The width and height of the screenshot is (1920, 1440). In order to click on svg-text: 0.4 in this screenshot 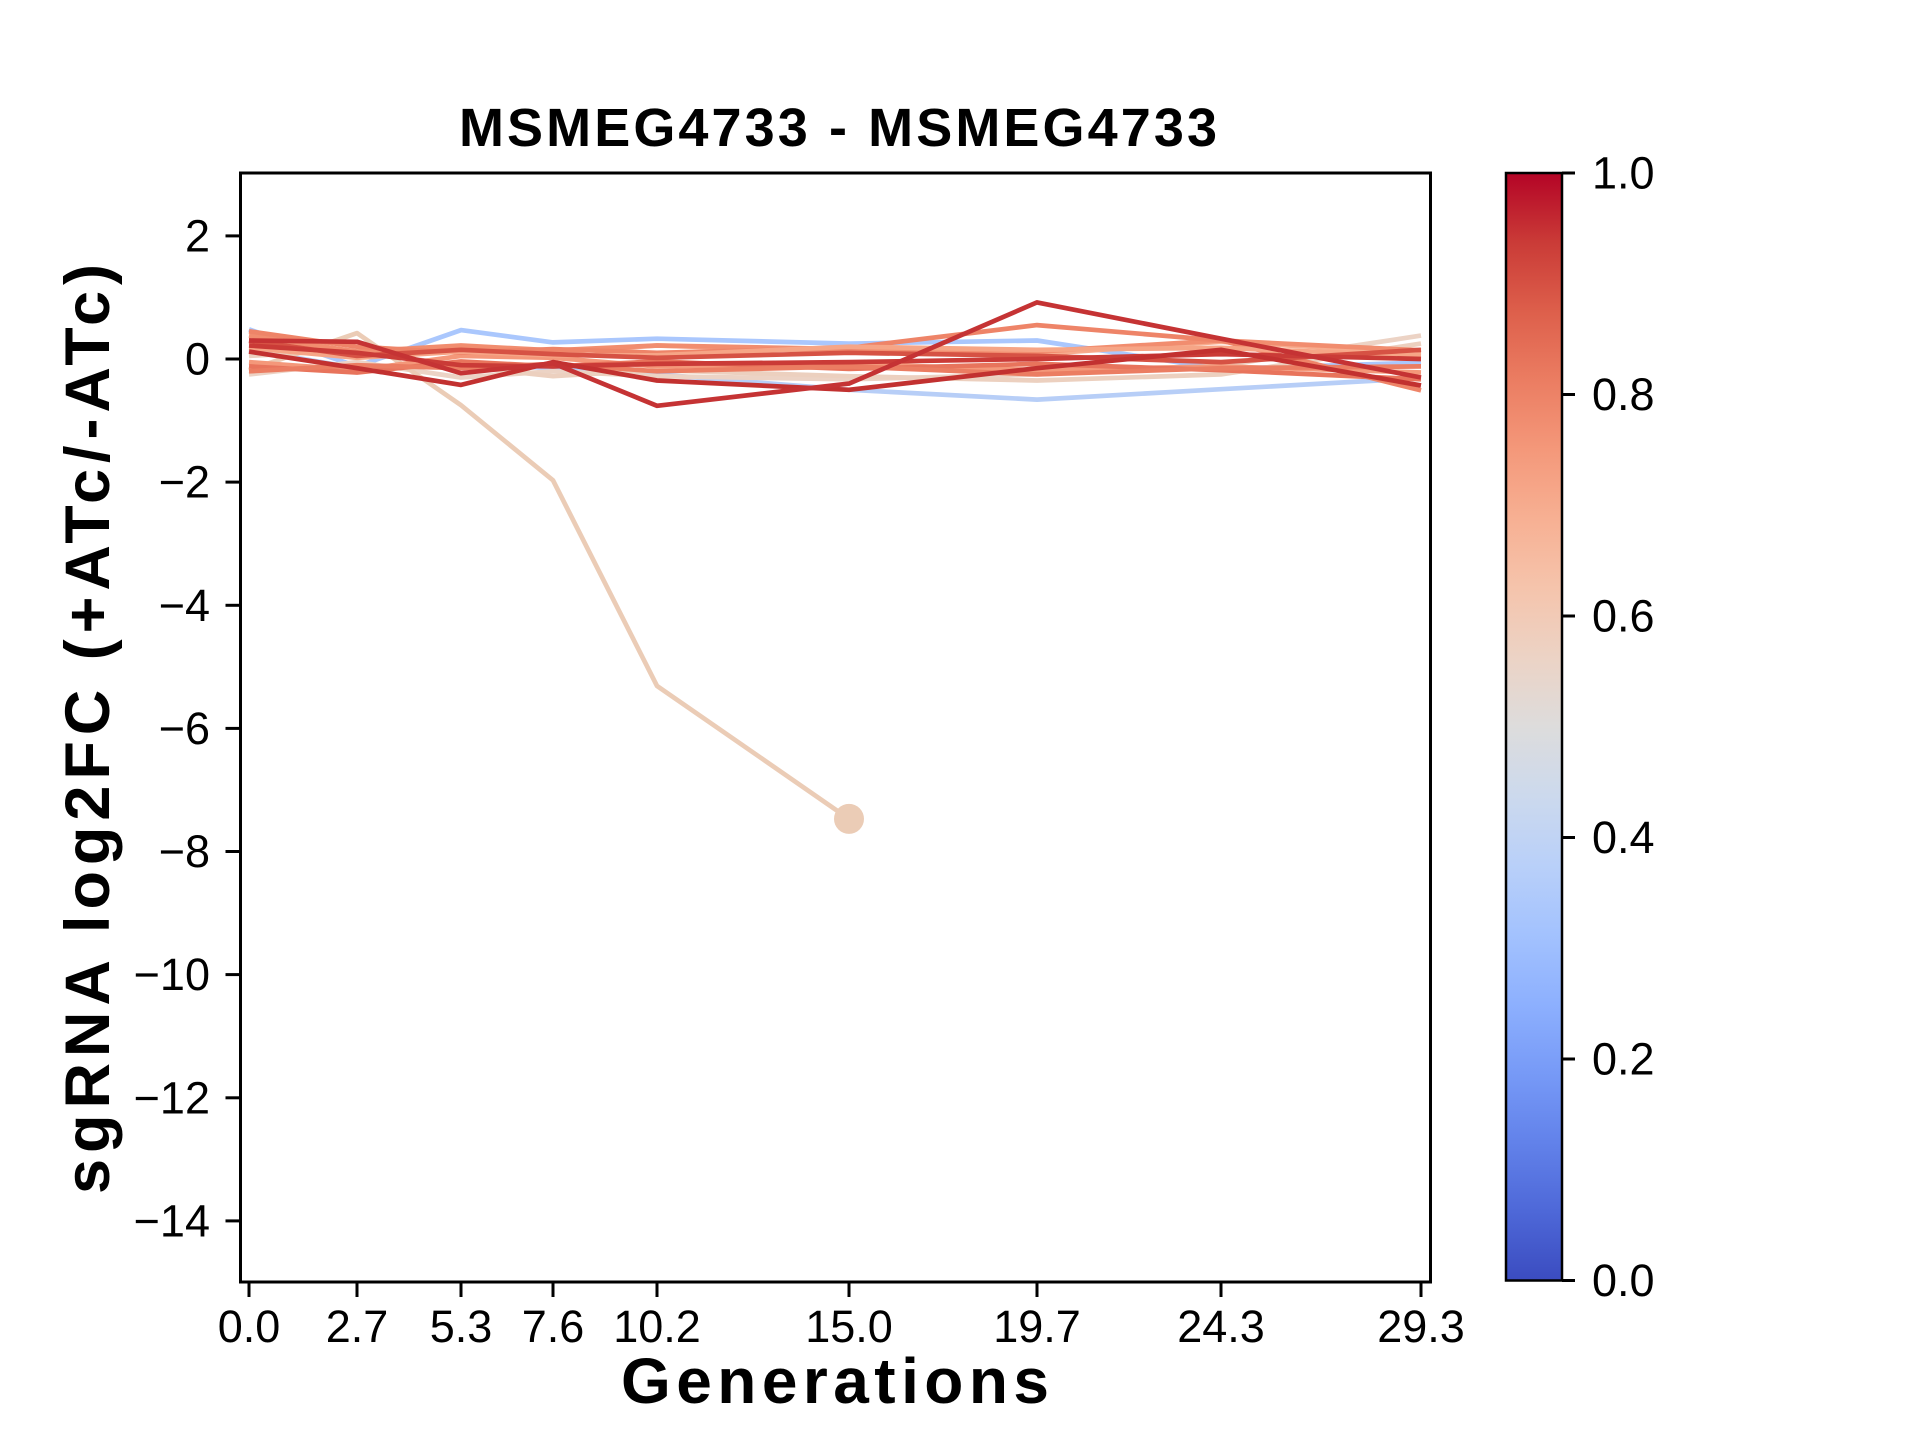, I will do `click(1623, 837)`.